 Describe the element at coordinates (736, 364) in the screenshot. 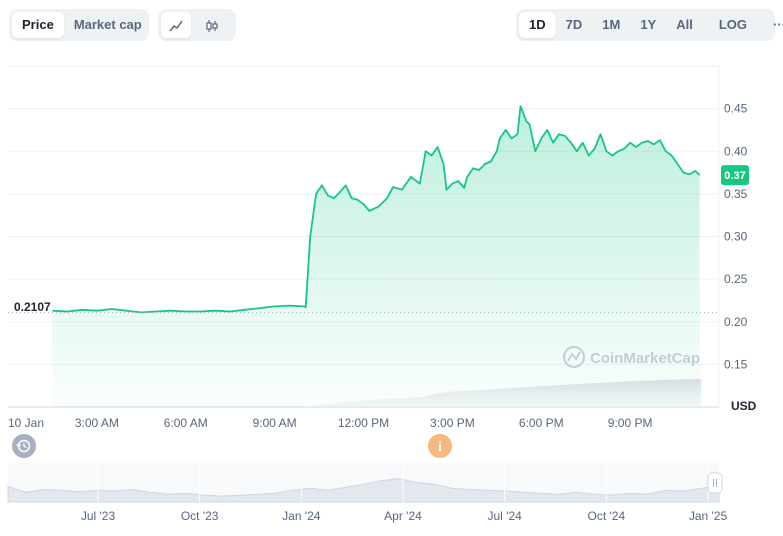

I see `y-tick-label: 0.15` at that location.